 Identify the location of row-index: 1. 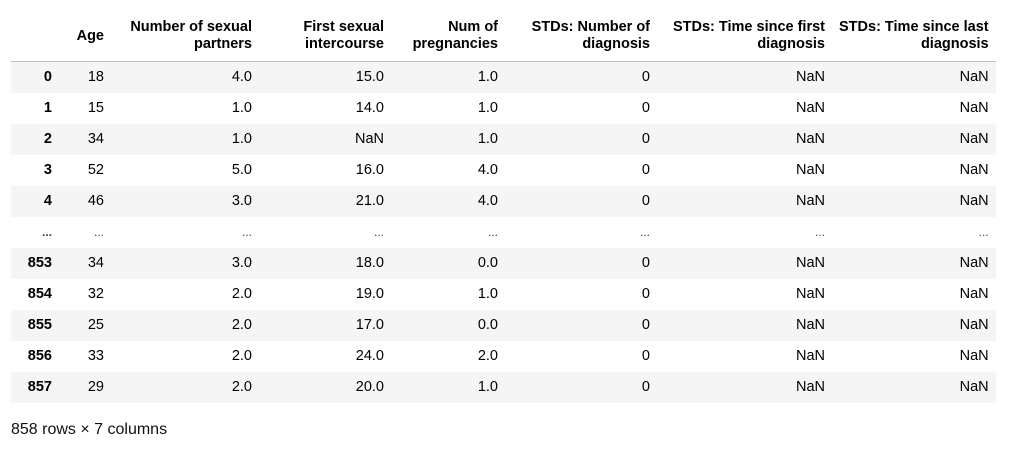
(47, 108).